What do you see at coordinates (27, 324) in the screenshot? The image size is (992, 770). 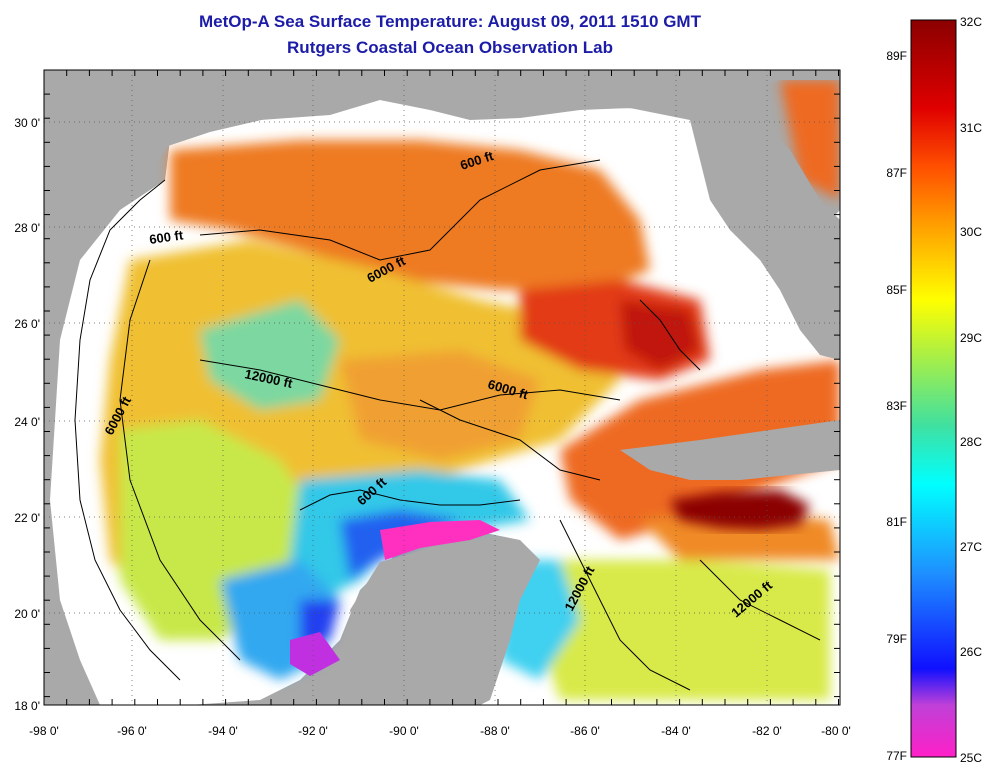 I see `lat-tick: 26 0'` at bounding box center [27, 324].